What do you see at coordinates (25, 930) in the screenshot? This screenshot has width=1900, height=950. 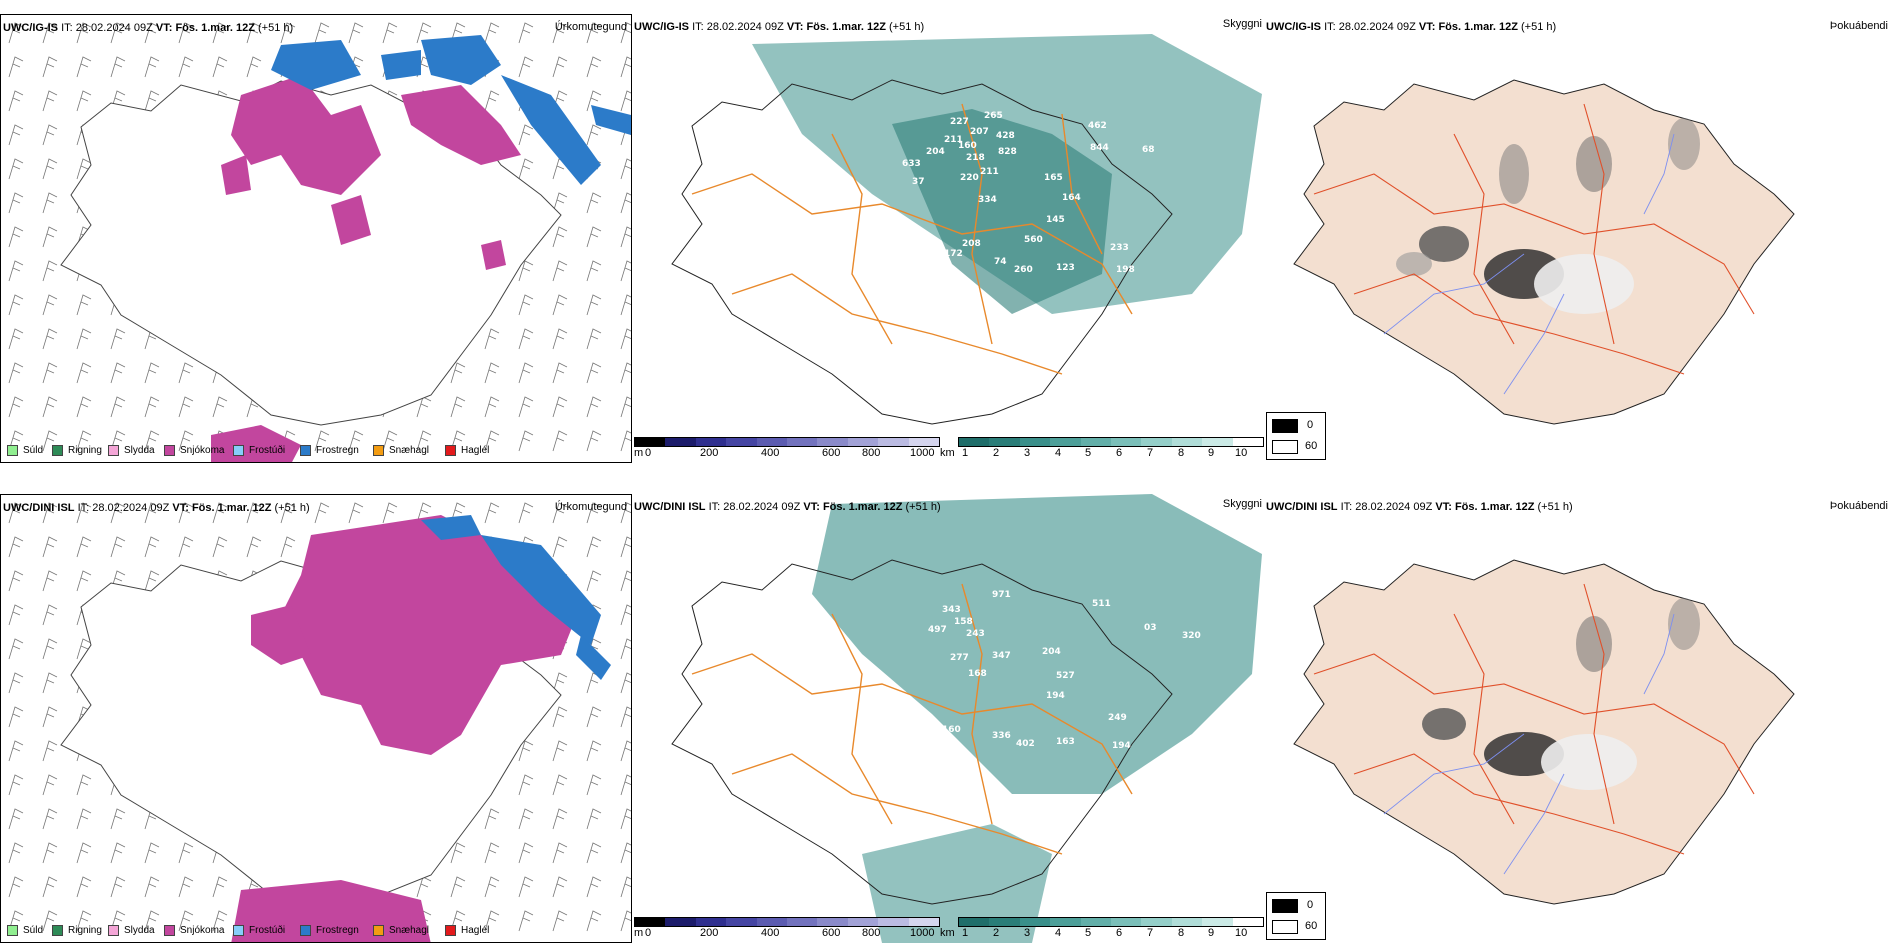 I see `legend-item: Súld` at bounding box center [25, 930].